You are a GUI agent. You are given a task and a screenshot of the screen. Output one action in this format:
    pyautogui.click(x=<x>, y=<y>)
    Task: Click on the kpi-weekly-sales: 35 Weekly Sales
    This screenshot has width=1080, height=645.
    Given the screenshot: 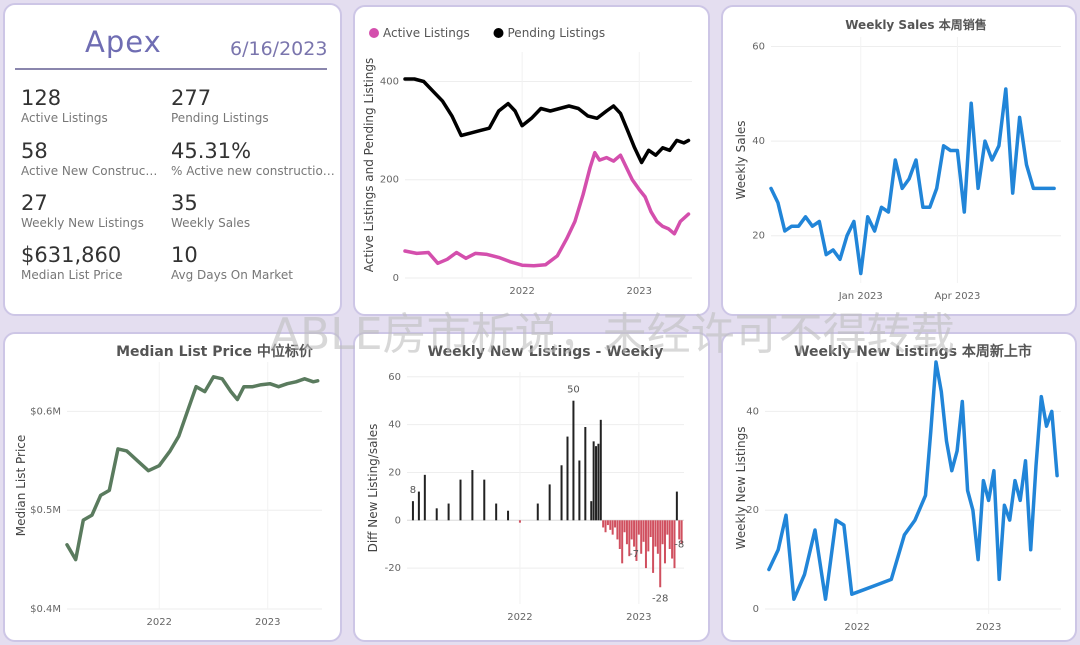 What is the action you would take?
    pyautogui.click(x=253, y=211)
    